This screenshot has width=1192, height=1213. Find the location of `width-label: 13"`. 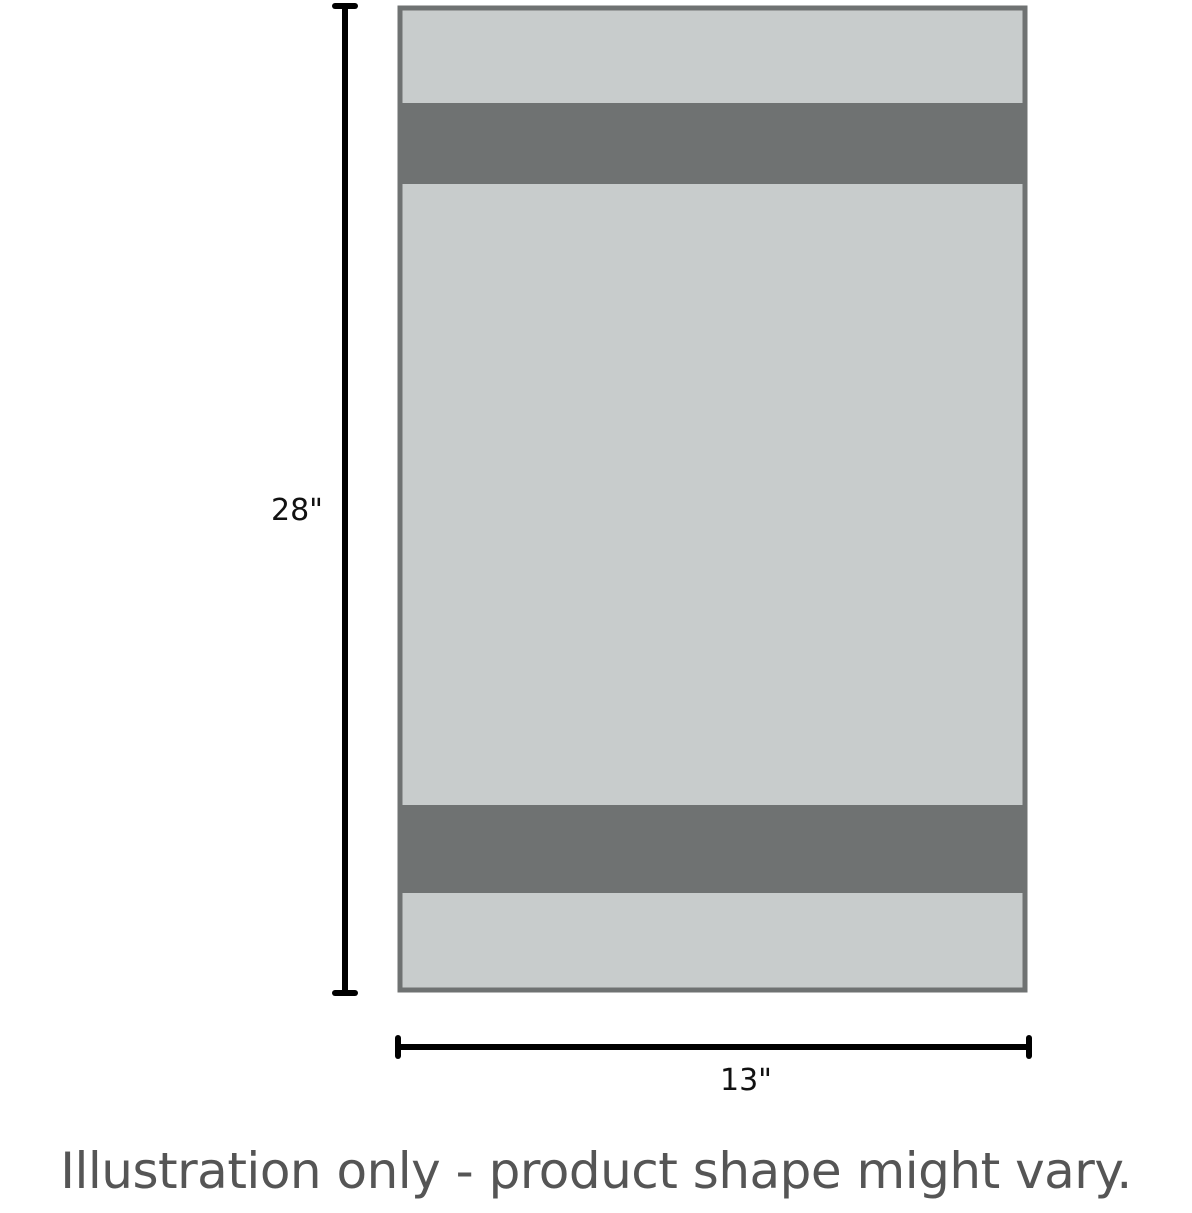

width-label: 13" is located at coordinates (746, 1080).